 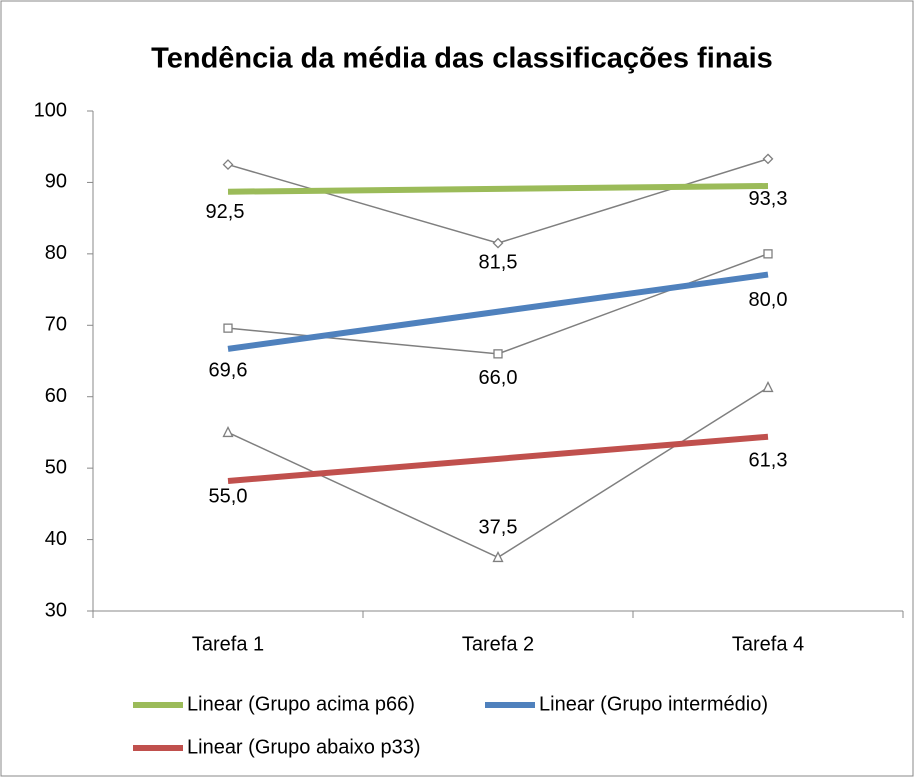 I want to click on y-tick-label: 70, so click(x=56, y=325).